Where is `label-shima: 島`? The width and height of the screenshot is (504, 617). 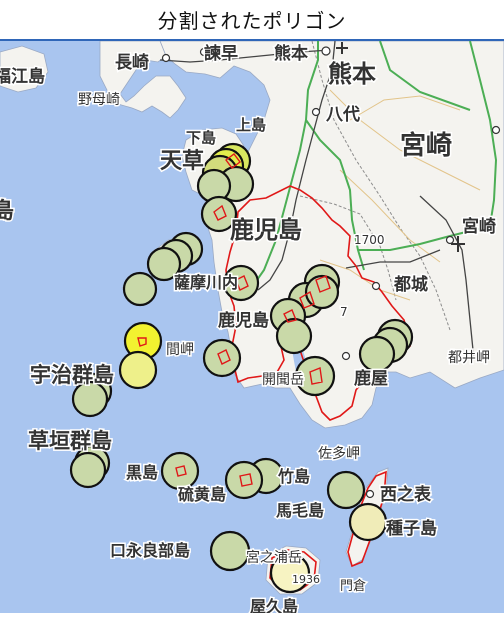
label-shima: 島 is located at coordinates (7, 211).